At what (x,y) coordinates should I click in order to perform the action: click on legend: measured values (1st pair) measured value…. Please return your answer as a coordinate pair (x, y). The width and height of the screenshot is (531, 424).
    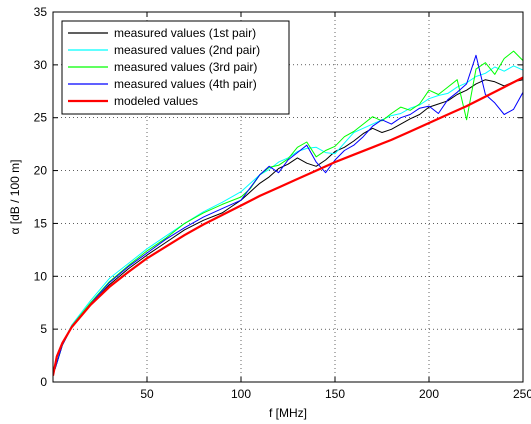
    Looking at the image, I should click on (175, 67).